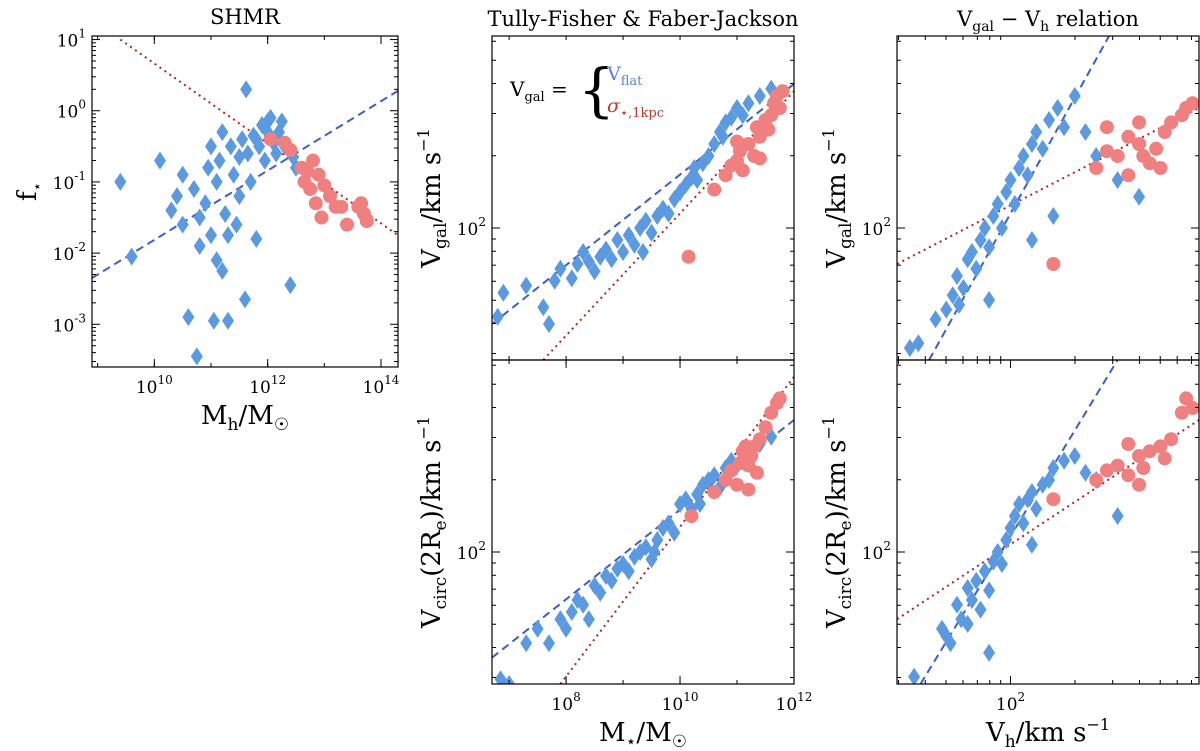 Image resolution: width=1200 pixels, height=751 pixels. Describe the element at coordinates (69, 252) in the screenshot. I see `tick-label: 10⁻²` at that location.